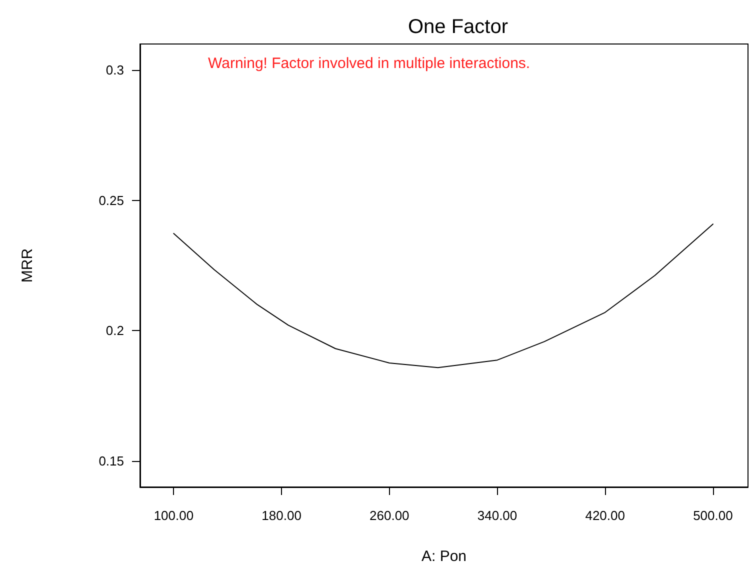  I want to click on y-tick-label: 0.2, so click(115, 330).